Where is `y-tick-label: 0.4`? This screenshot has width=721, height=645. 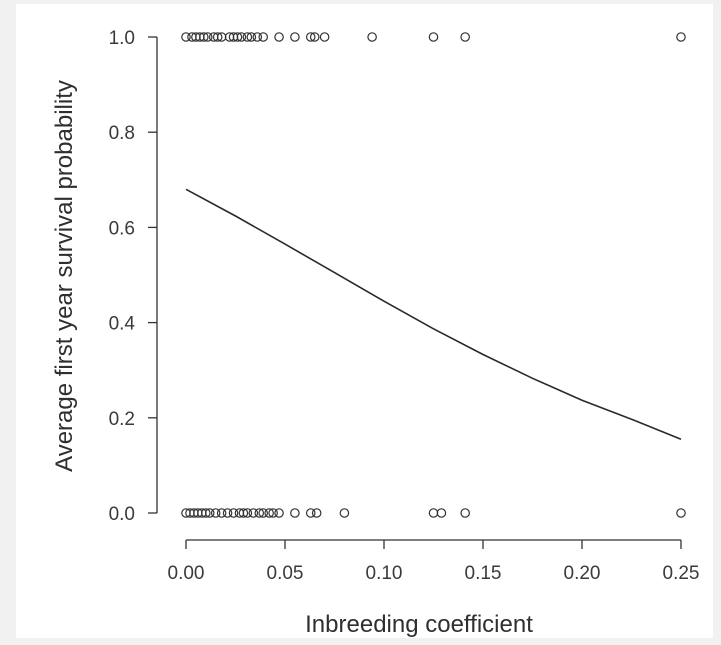
y-tick-label: 0.4 is located at coordinates (122, 324).